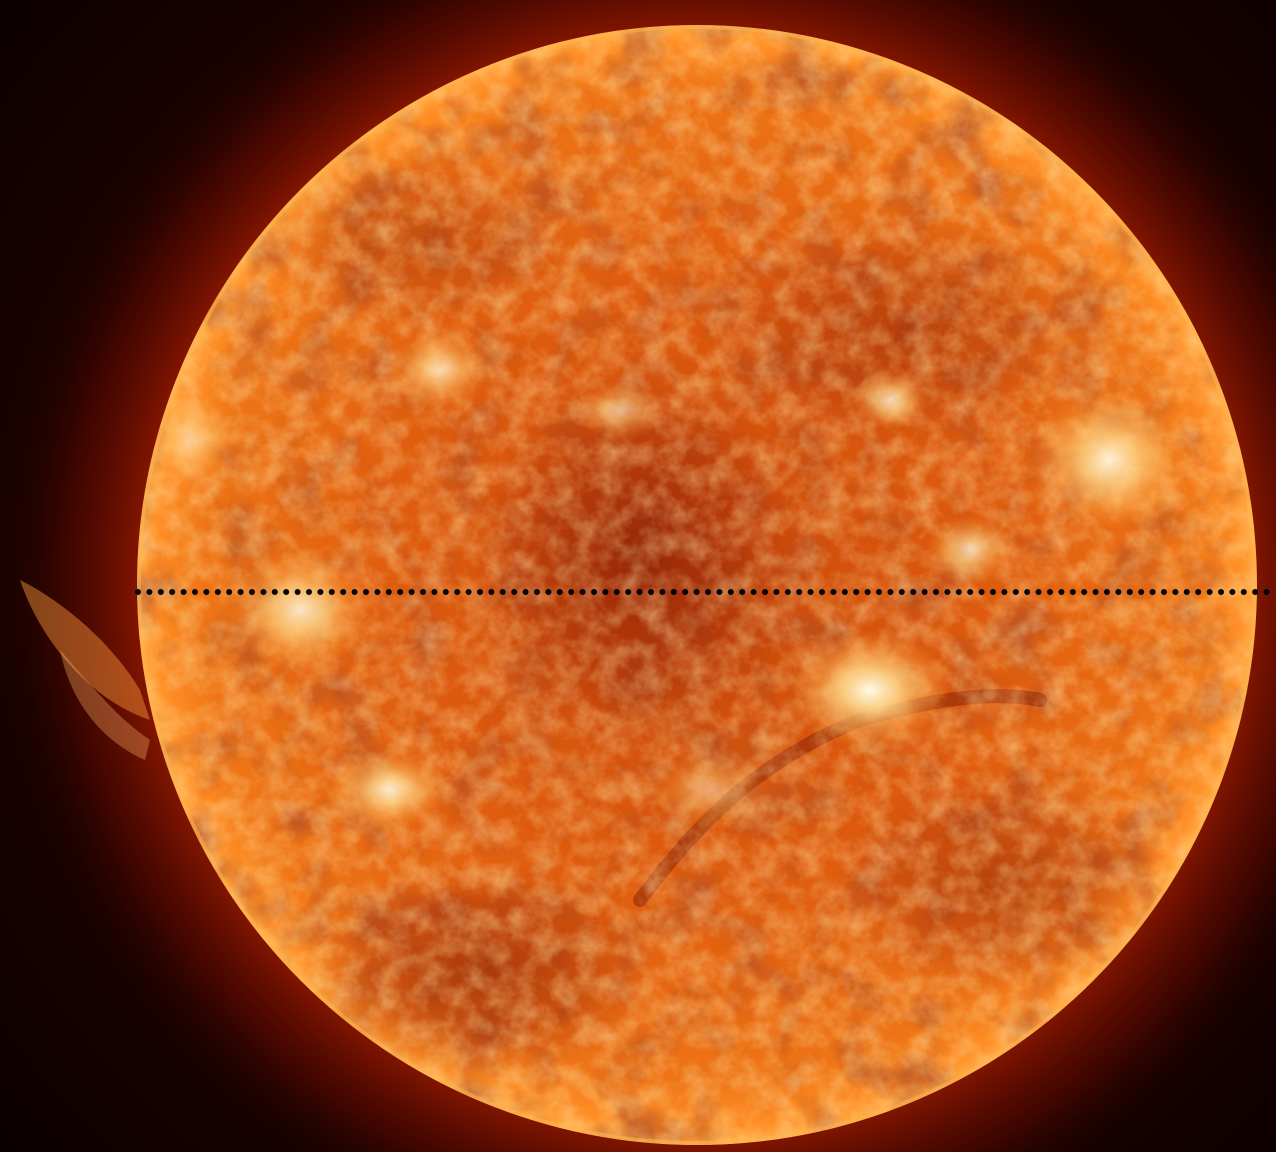 The height and width of the screenshot is (1152, 1276). I want to click on prominence-loop, so click(105, 705).